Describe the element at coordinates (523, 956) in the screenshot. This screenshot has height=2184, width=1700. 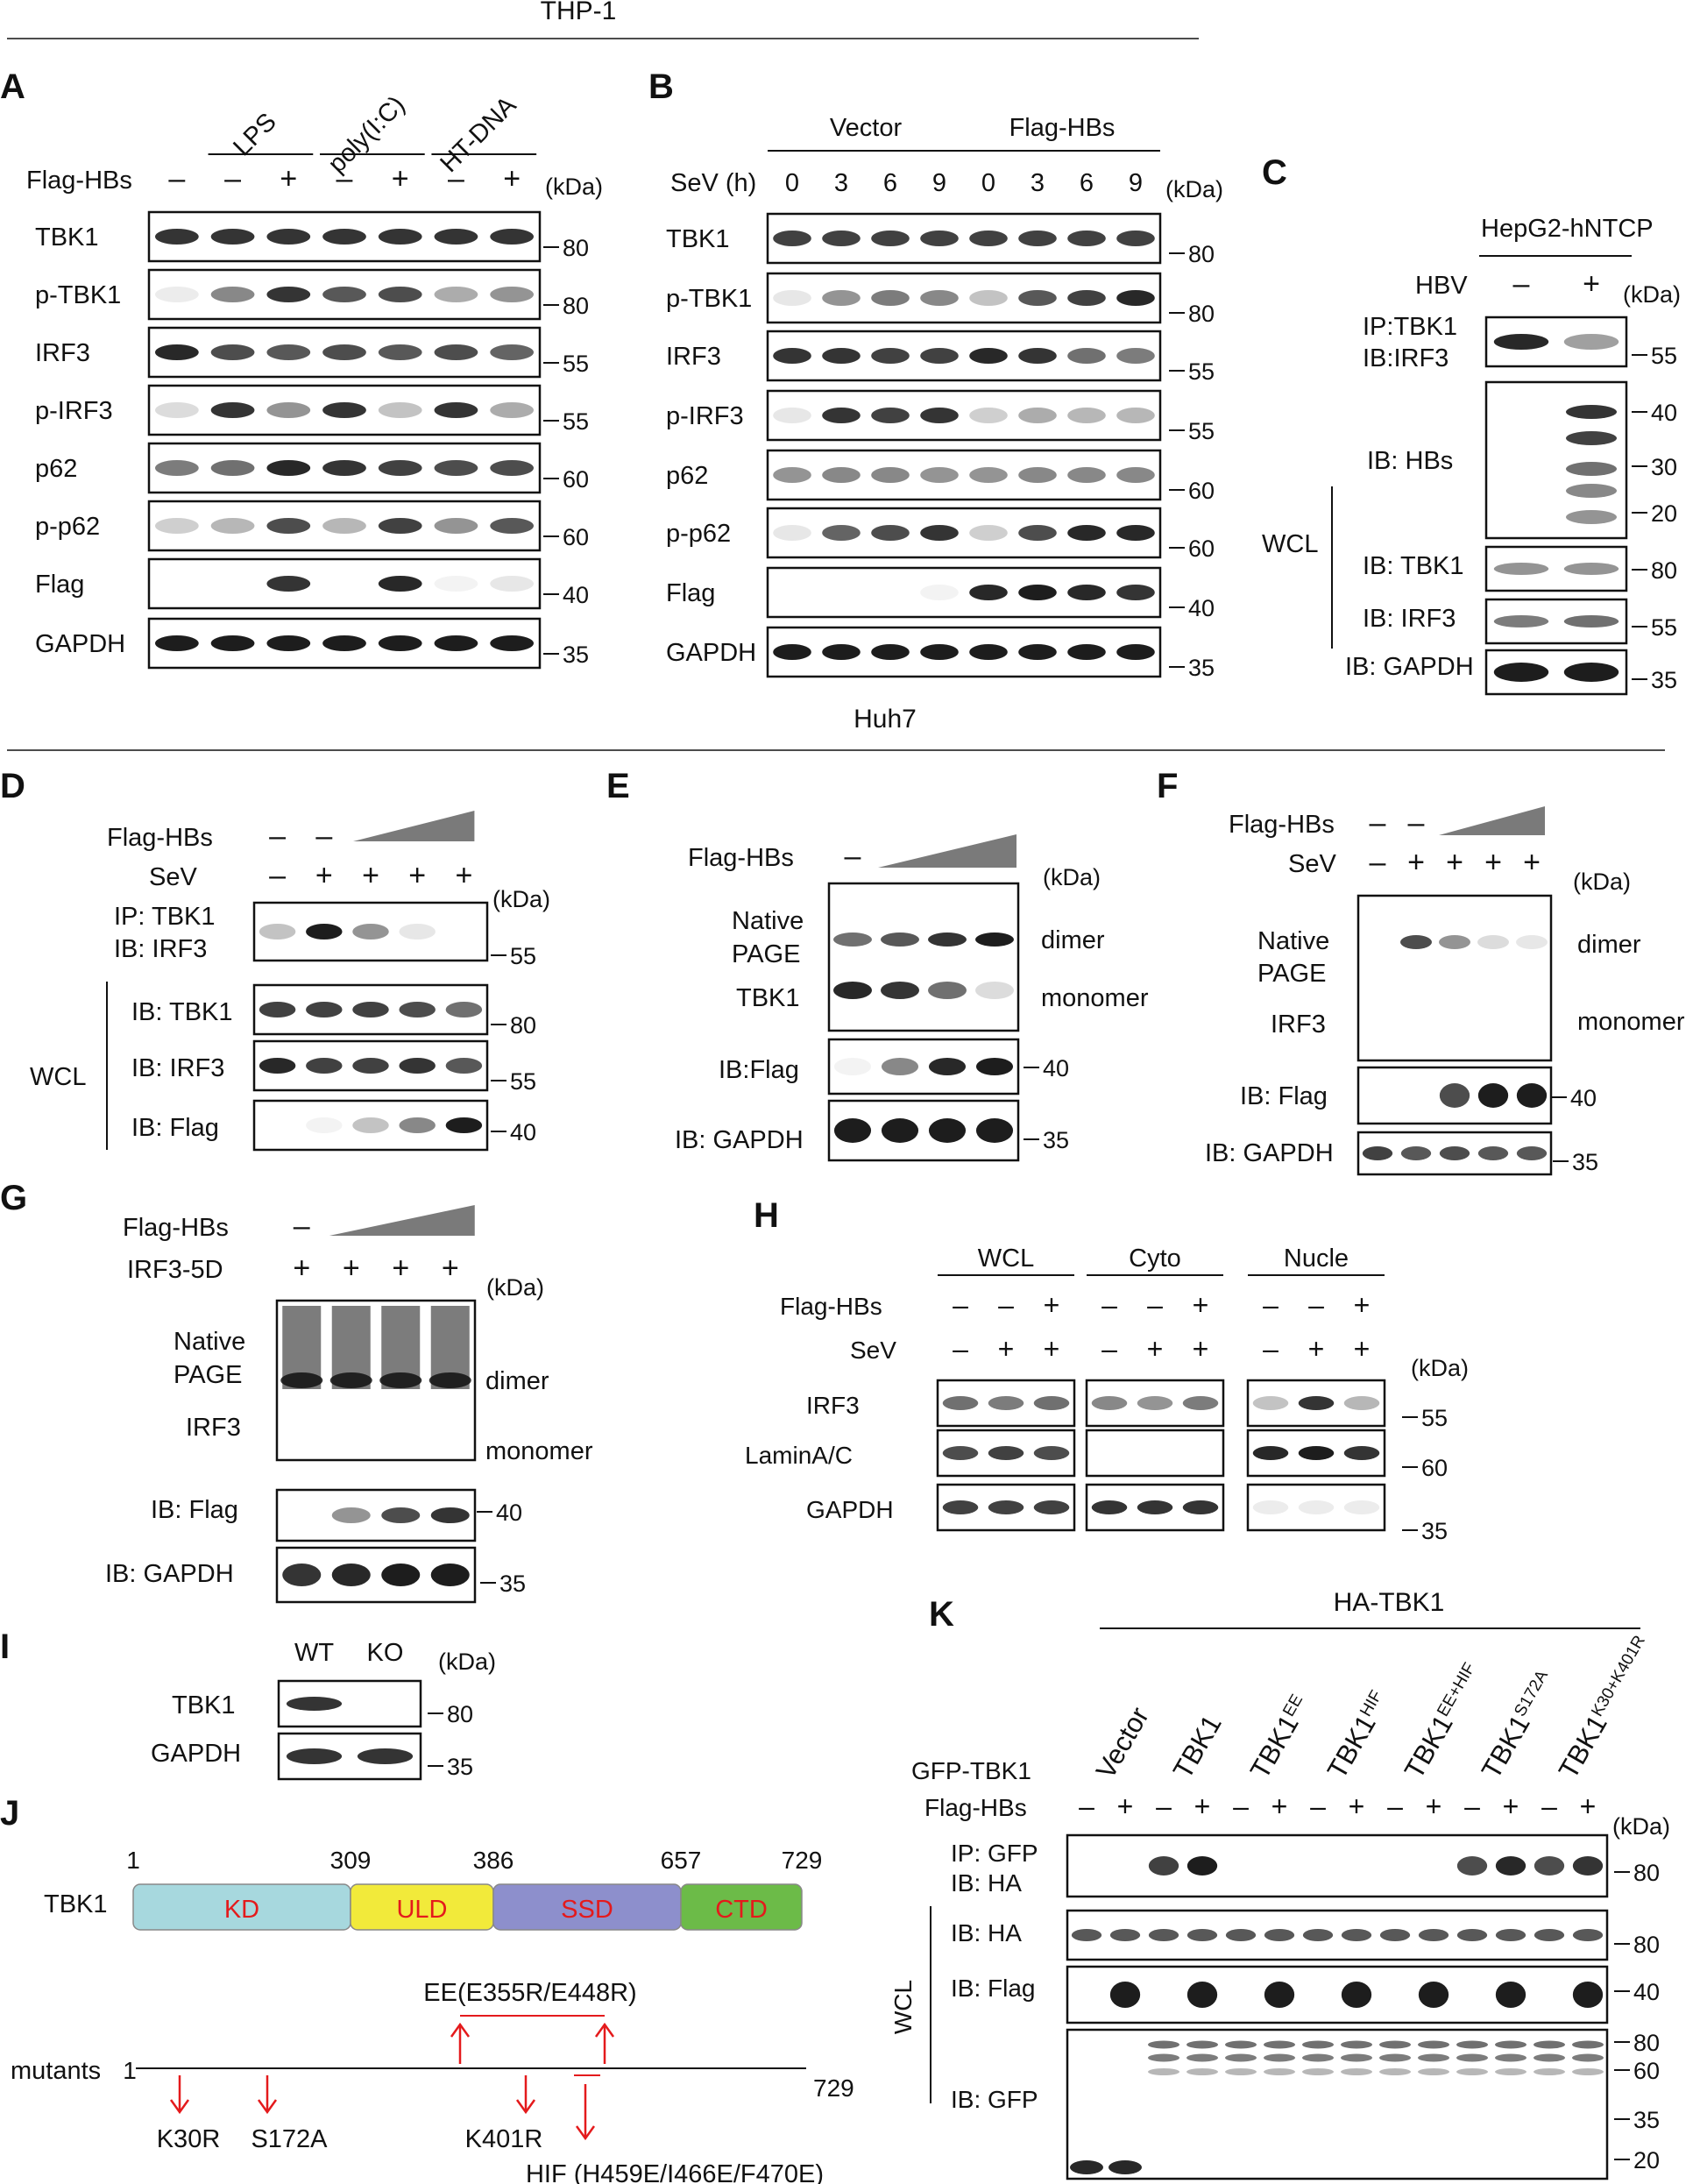
I see `panelD-marker: 55` at that location.